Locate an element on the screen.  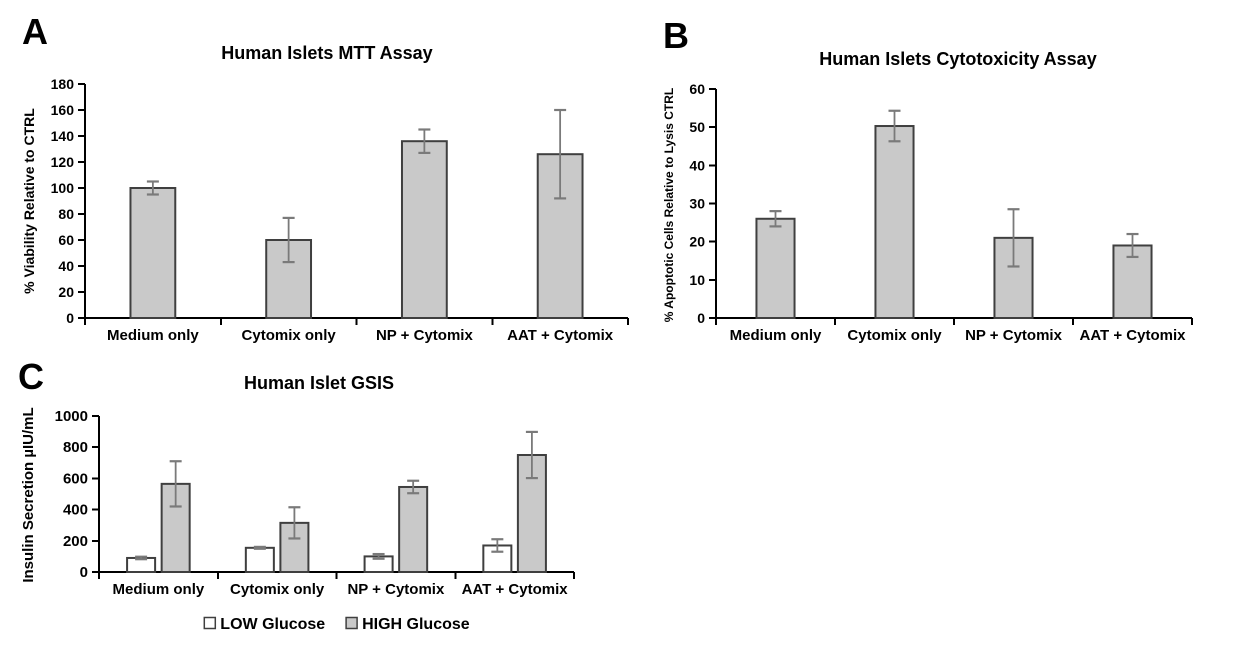
legend-label: HIGH Glucose is located at coordinates (416, 624).